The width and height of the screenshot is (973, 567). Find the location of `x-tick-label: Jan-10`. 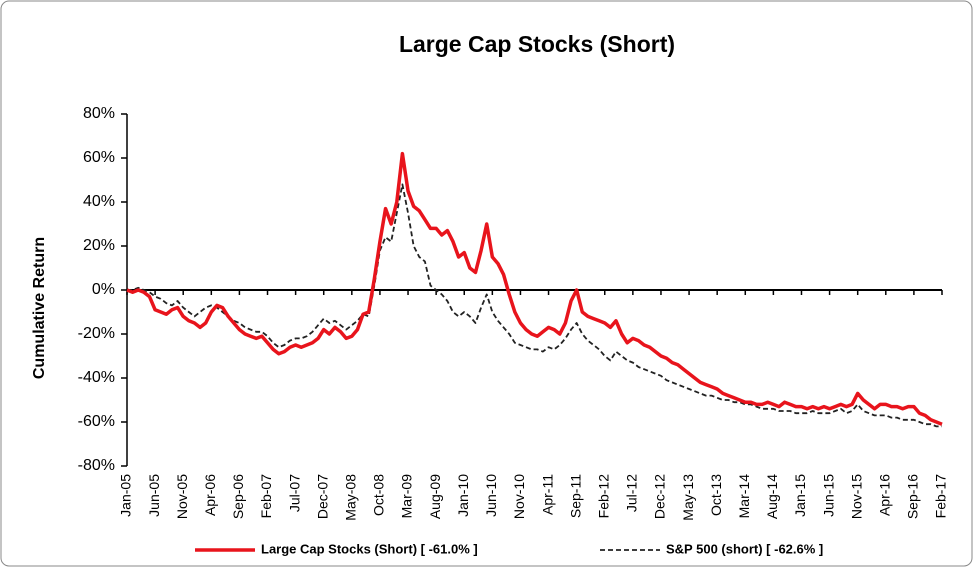

x-tick-label: Jan-10 is located at coordinates (463, 495).